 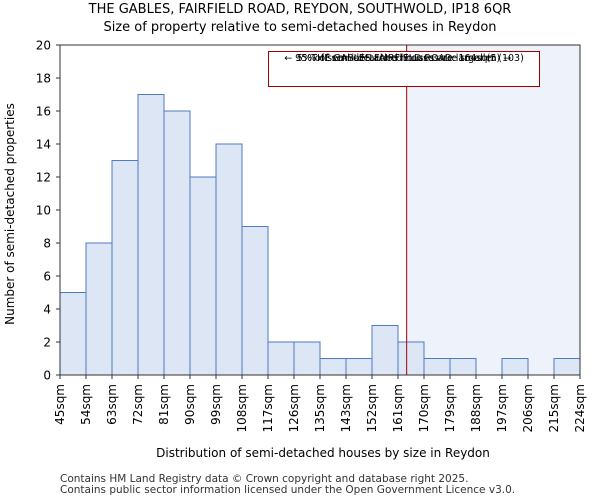 What do you see at coordinates (43, 112) in the screenshot?
I see `y-tick-label: 16` at bounding box center [43, 112].